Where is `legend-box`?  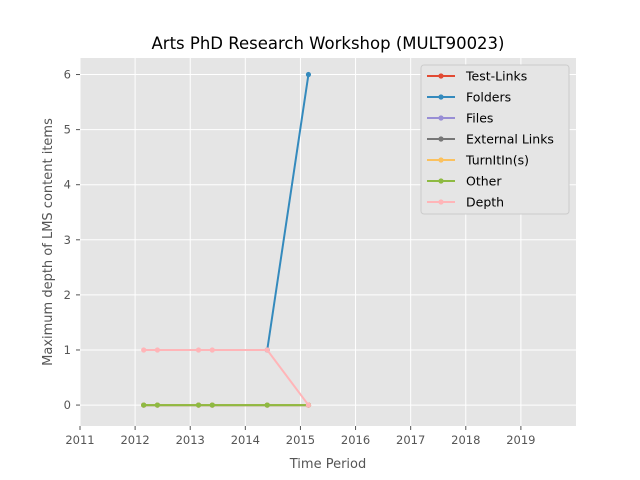
legend-box is located at coordinates (495, 139).